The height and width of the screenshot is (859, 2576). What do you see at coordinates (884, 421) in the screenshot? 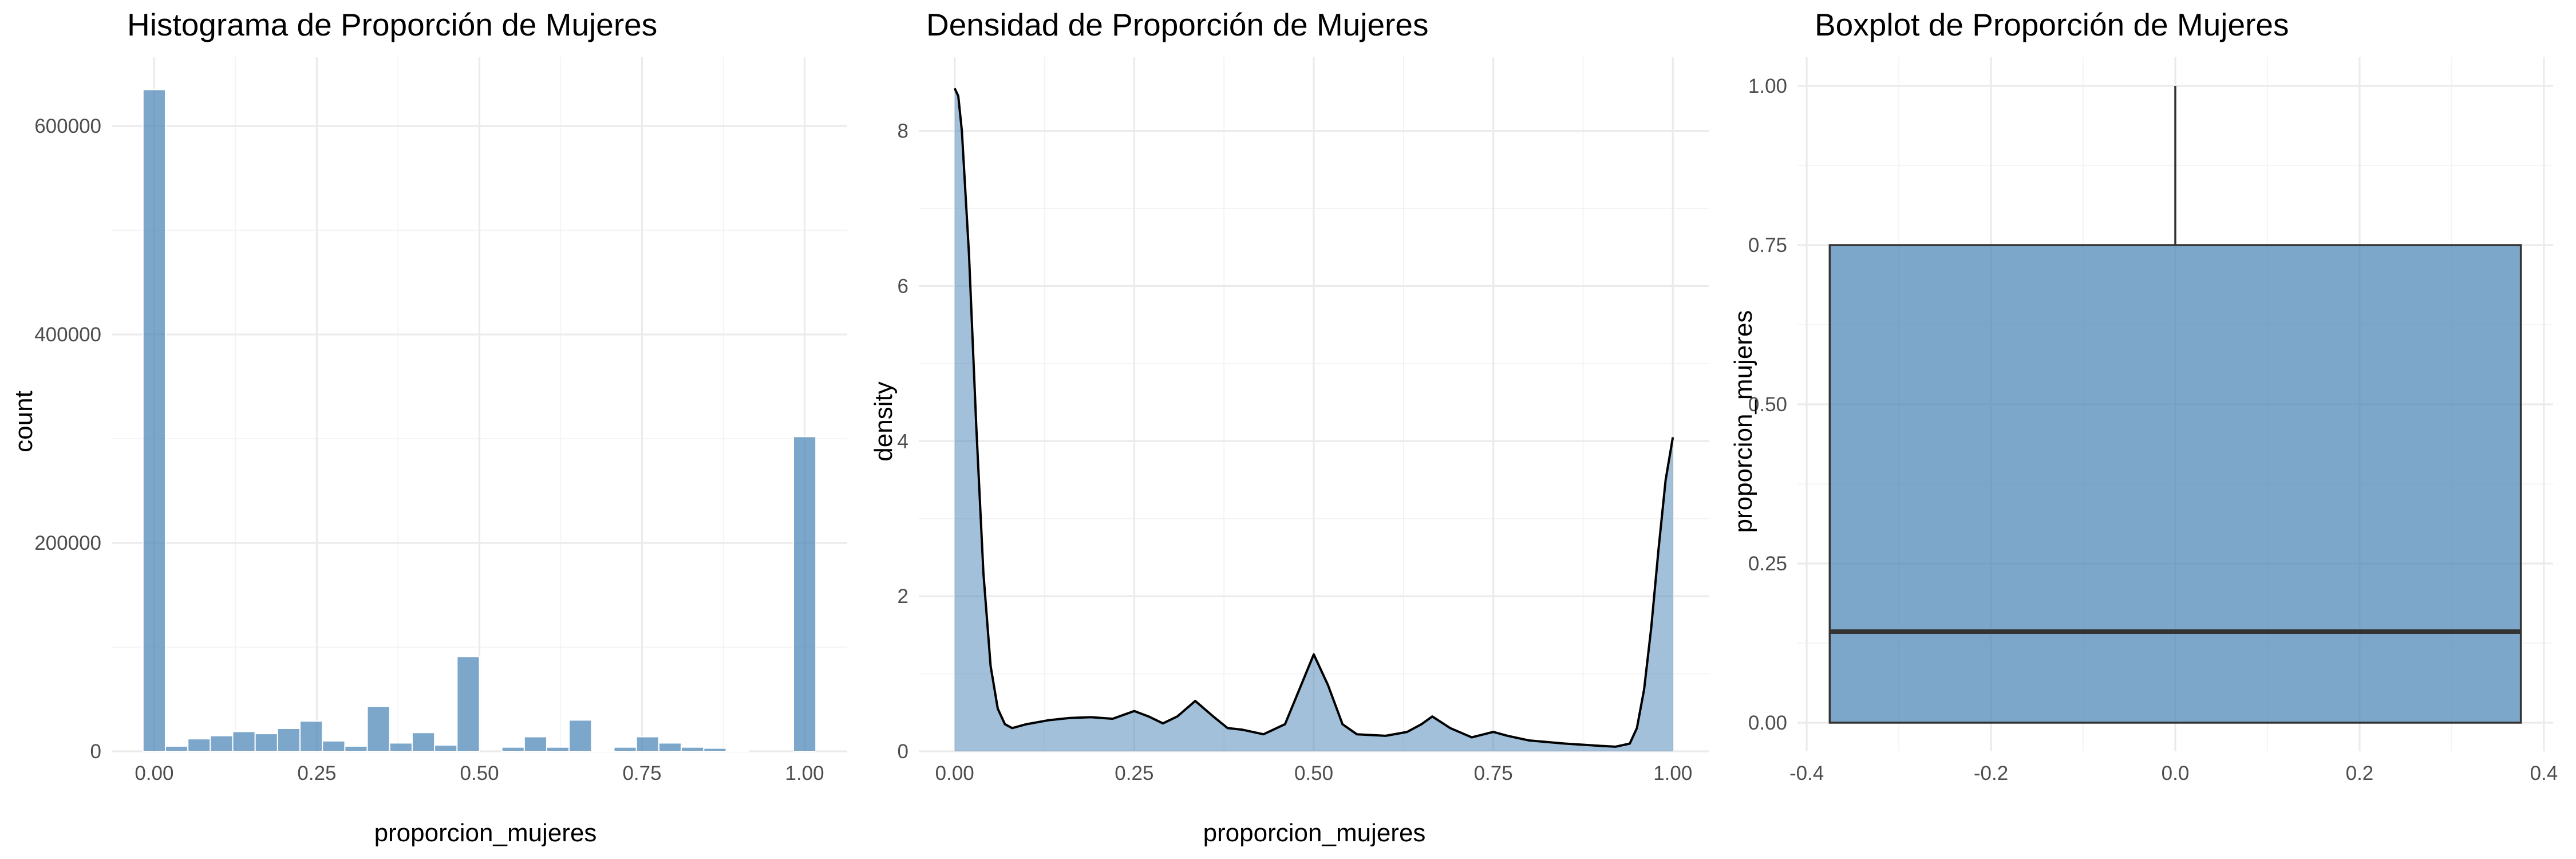
I see `density-y-axis-title: density` at bounding box center [884, 421].